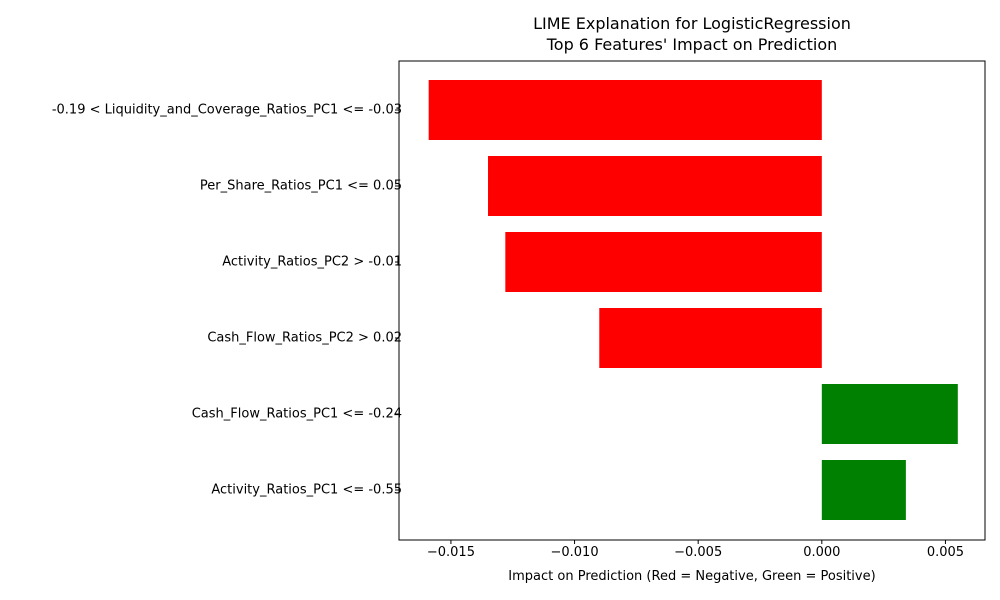 The width and height of the screenshot is (1000, 600). I want to click on x-tick-label-5: 0.005, so click(945, 552).